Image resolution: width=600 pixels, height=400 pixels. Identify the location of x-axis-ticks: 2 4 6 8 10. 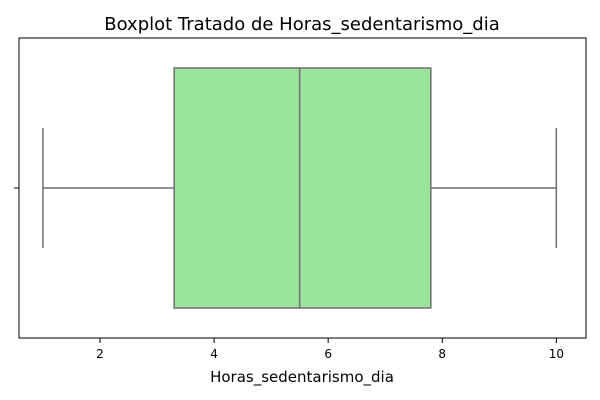
(330, 349).